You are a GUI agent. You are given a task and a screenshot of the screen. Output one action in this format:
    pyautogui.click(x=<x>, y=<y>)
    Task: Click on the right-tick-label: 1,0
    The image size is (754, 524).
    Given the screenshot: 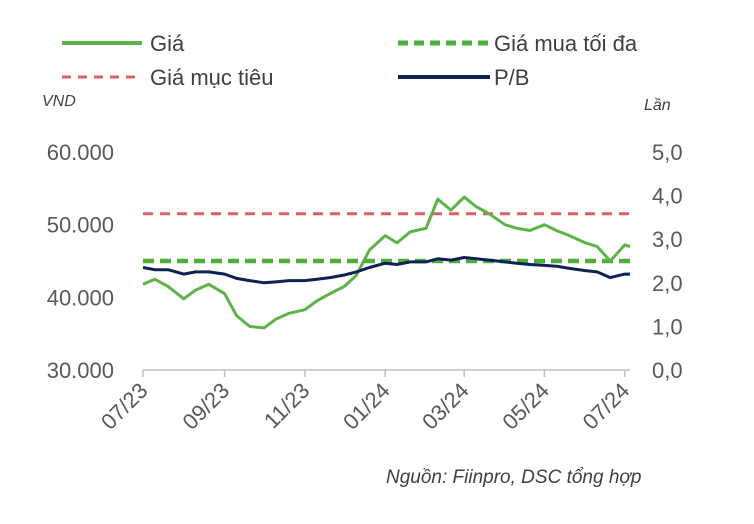 What is the action you would take?
    pyautogui.click(x=667, y=326)
    